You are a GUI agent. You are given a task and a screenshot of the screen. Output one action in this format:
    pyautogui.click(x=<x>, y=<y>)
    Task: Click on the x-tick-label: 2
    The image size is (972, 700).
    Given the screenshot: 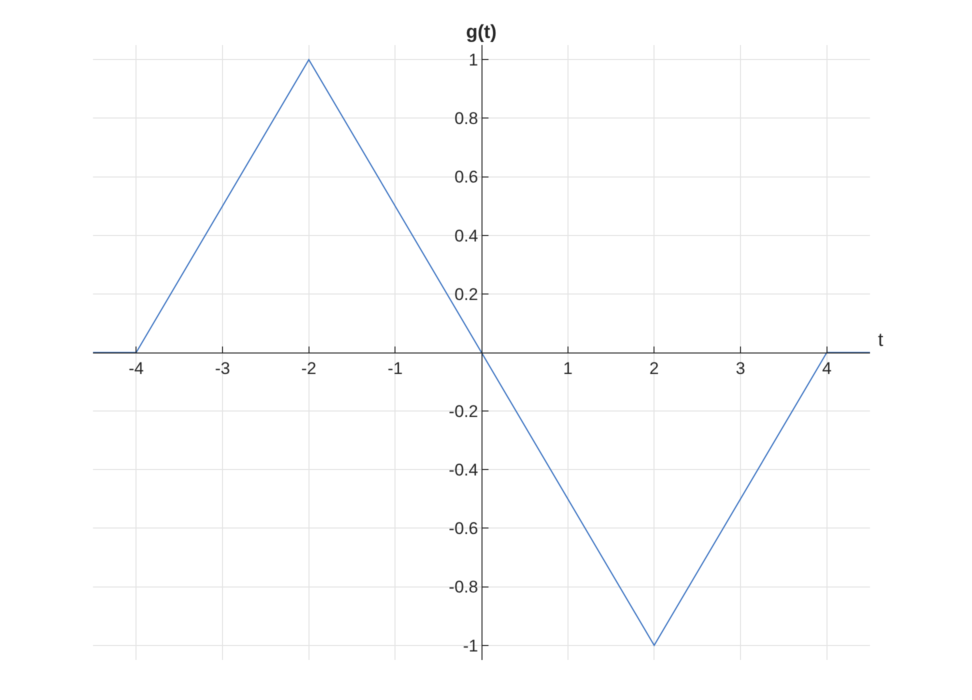 What is the action you would take?
    pyautogui.click(x=654, y=368)
    